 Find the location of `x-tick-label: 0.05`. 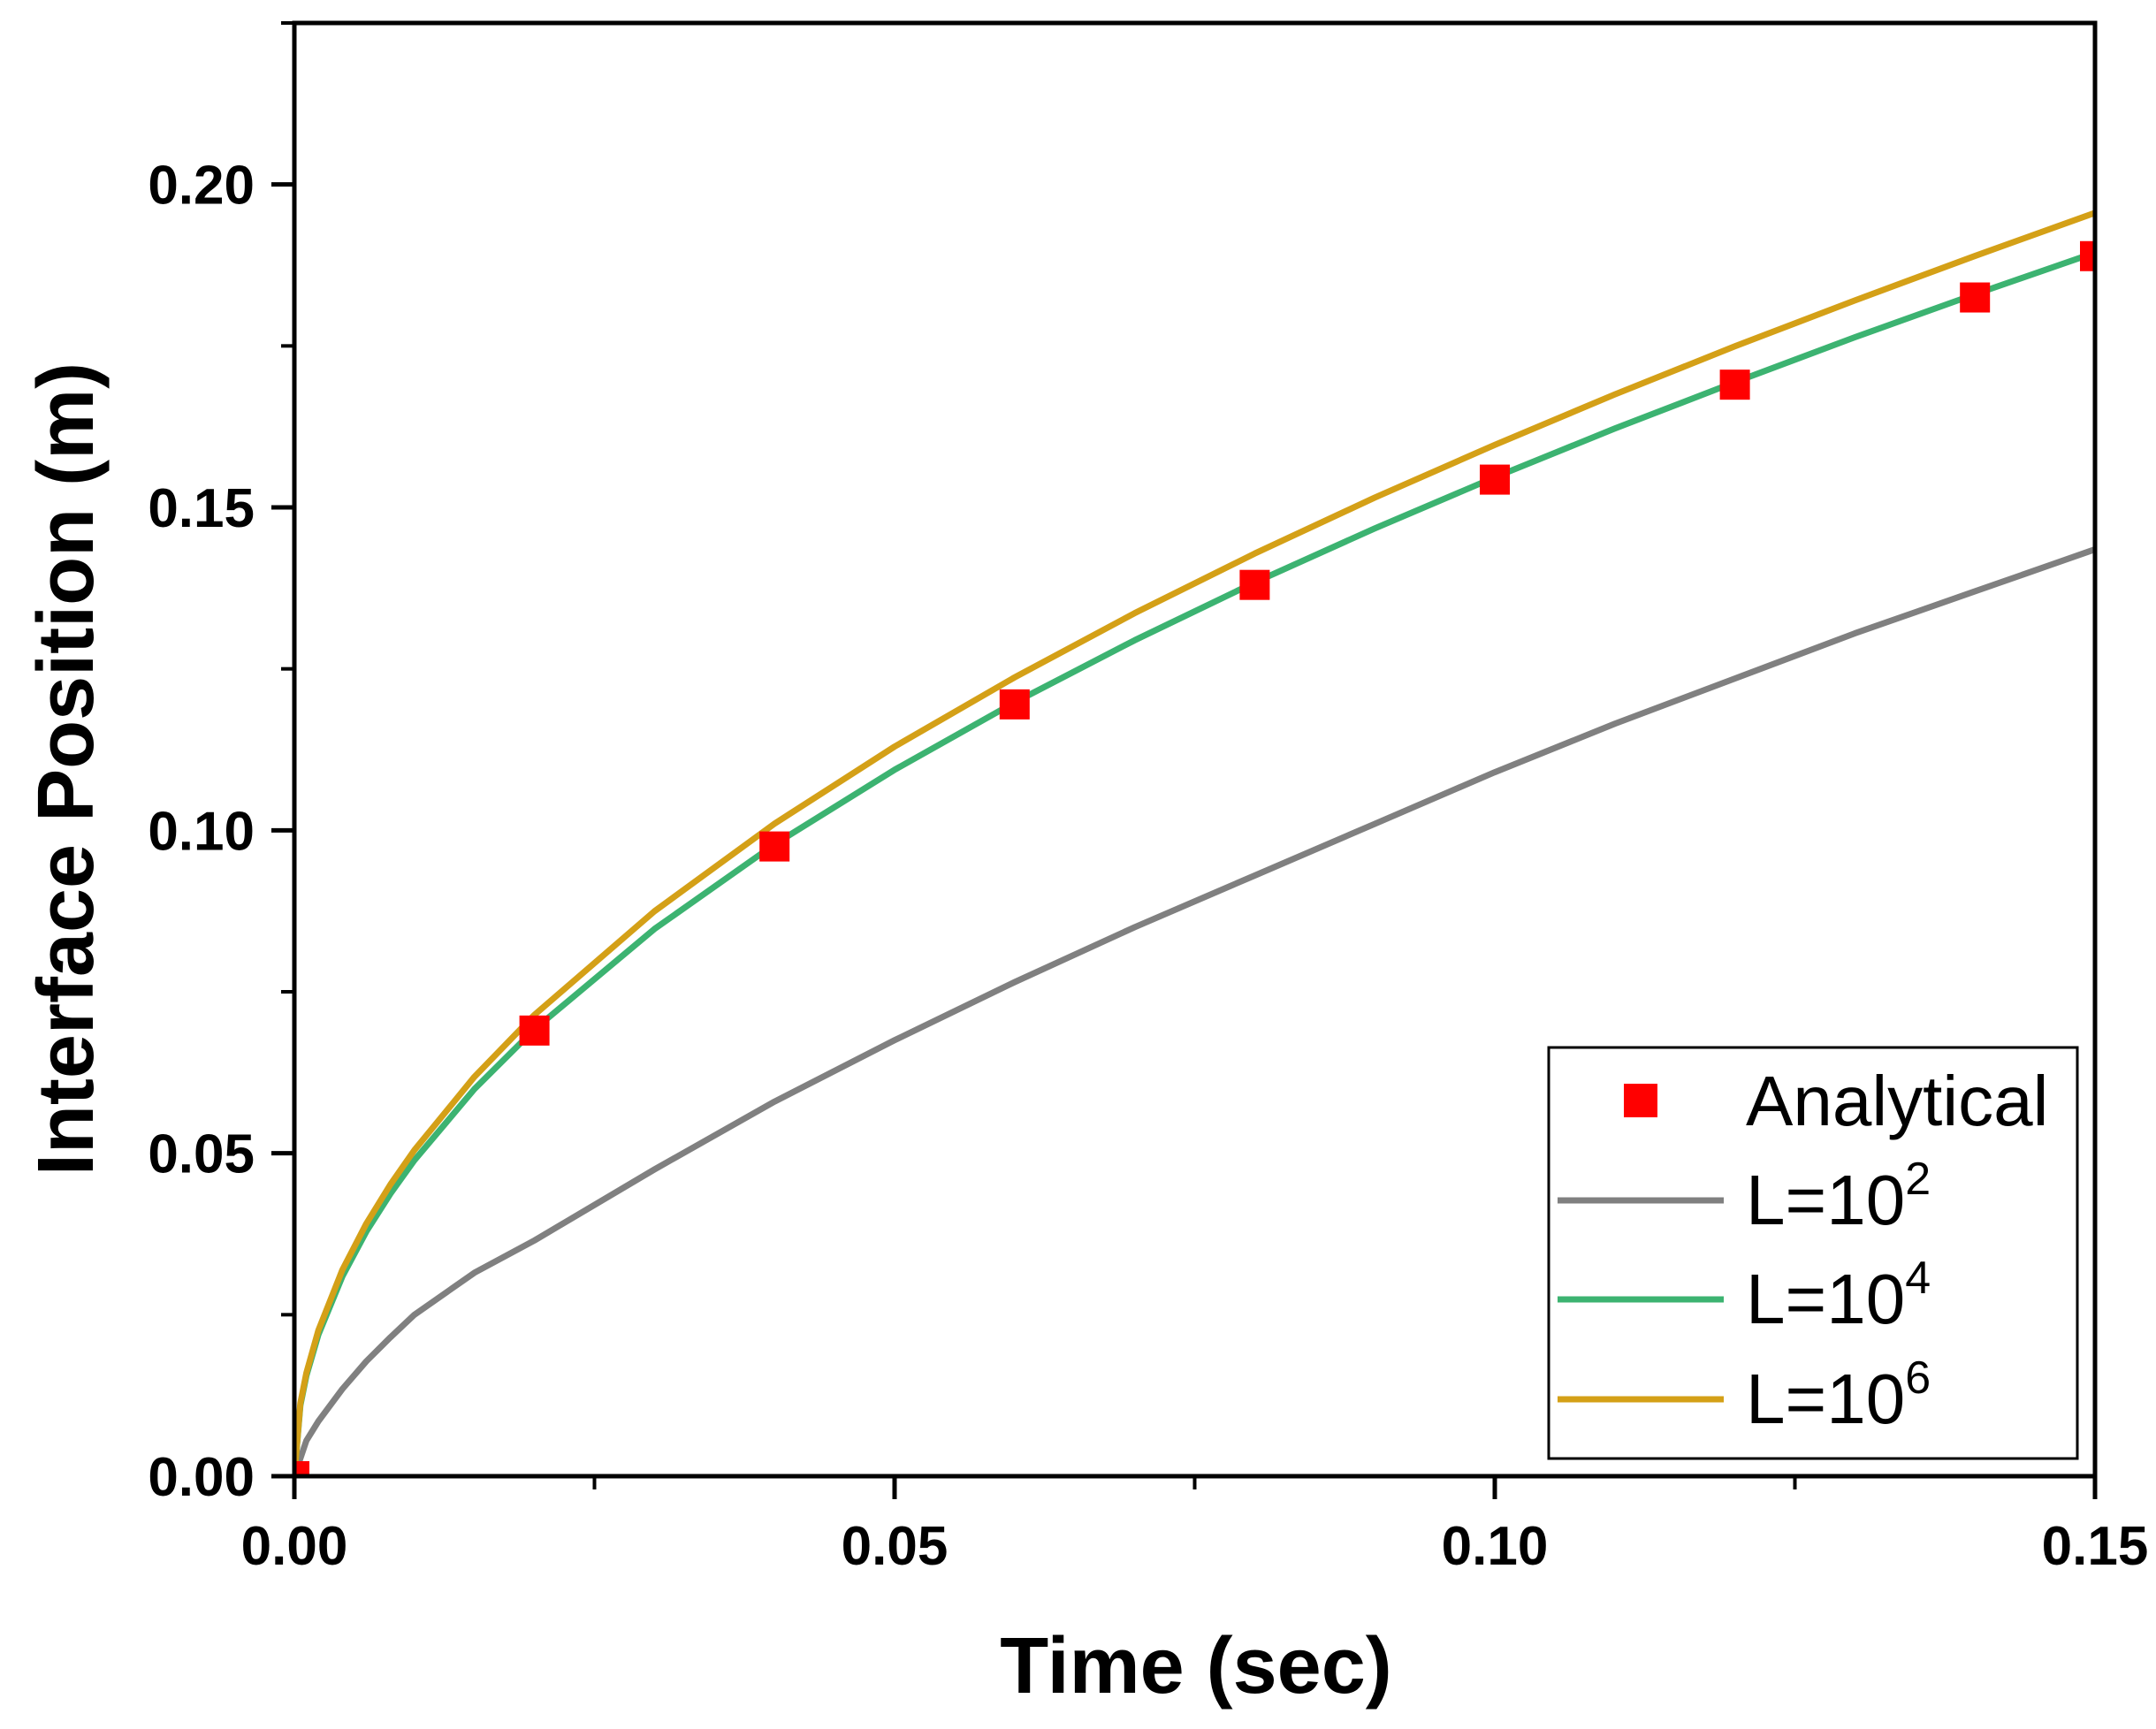

x-tick-label: 0.05 is located at coordinates (895, 1546).